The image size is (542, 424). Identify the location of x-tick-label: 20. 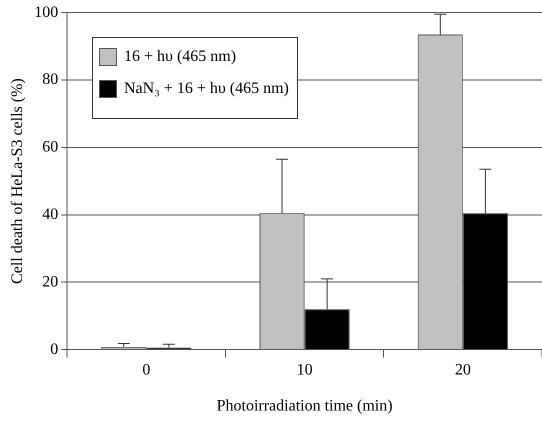
(462, 369).